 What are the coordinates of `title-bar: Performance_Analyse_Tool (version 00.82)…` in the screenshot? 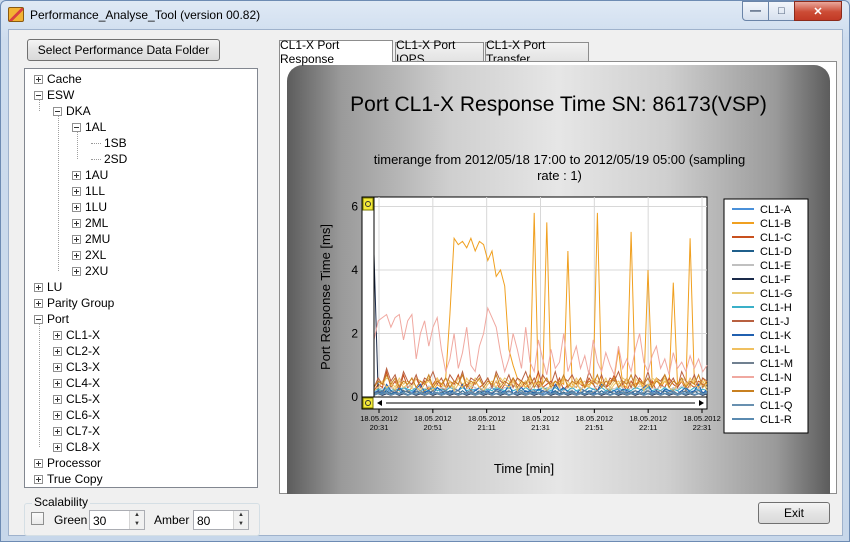 It's located at (425, 15).